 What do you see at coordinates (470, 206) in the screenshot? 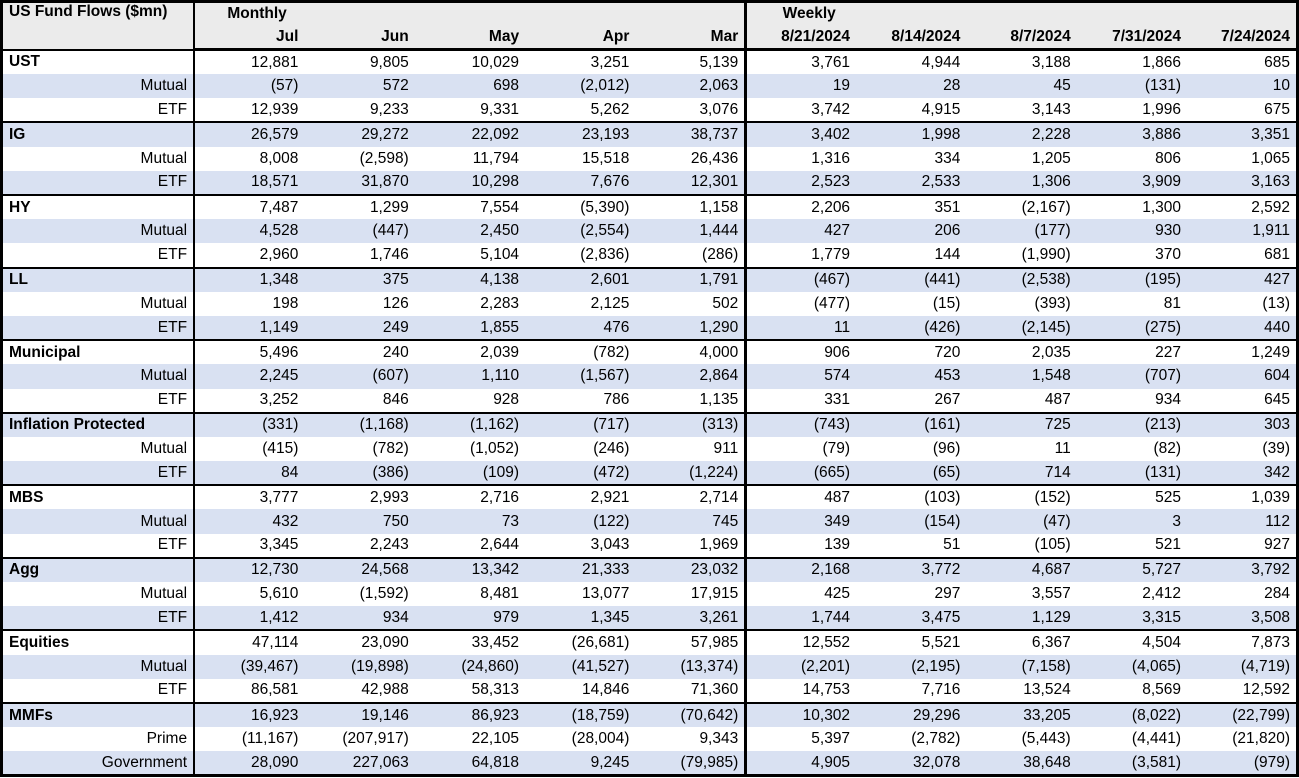
I see `data-cell: 7,554` at bounding box center [470, 206].